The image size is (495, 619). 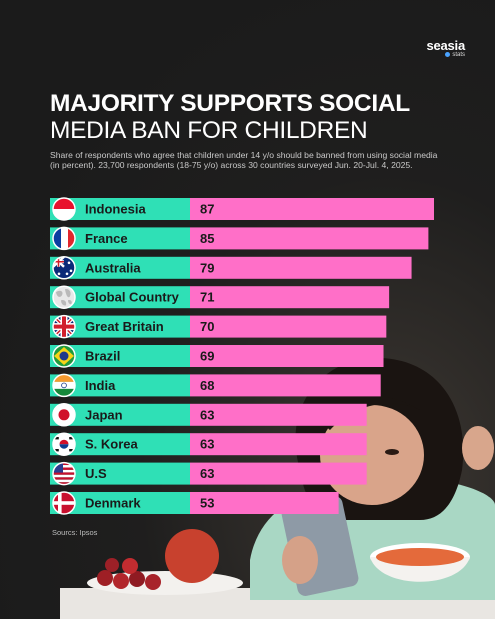 I want to click on chart-row-3: Global Country 71, so click(x=220, y=297).